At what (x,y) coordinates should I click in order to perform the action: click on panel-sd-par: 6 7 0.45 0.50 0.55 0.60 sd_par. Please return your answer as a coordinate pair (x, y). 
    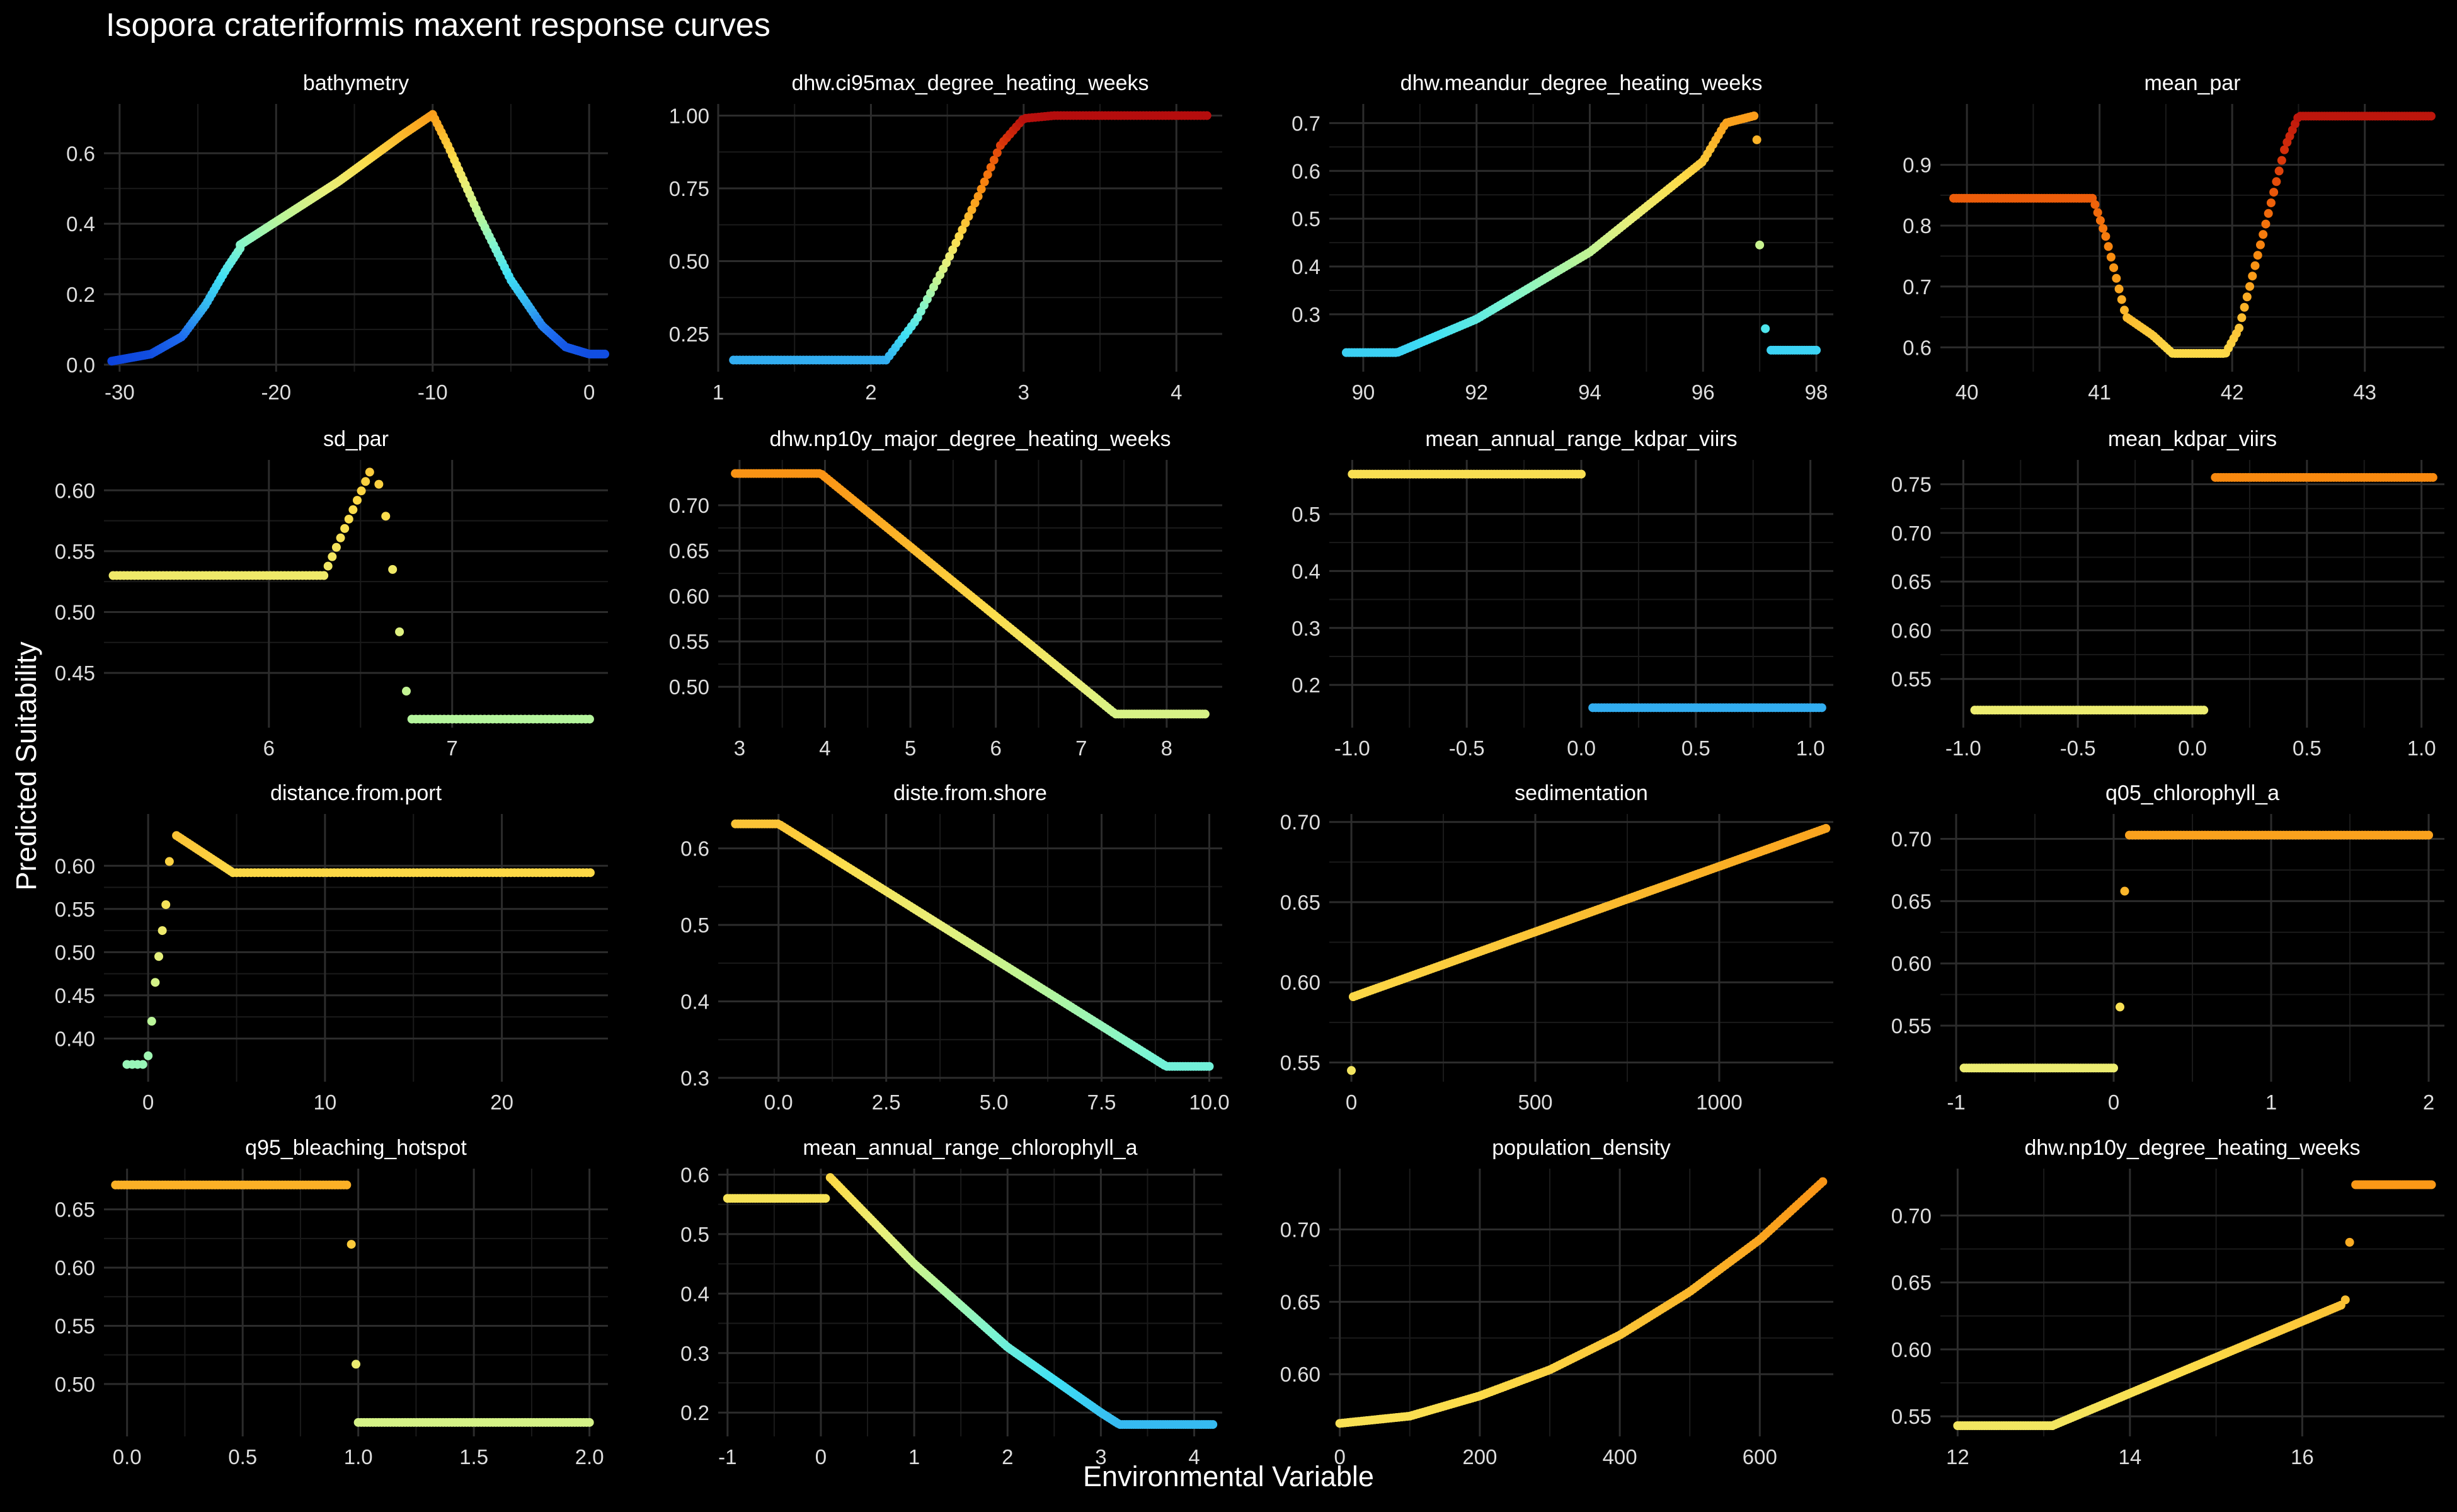
    Looking at the image, I should click on (331, 593).